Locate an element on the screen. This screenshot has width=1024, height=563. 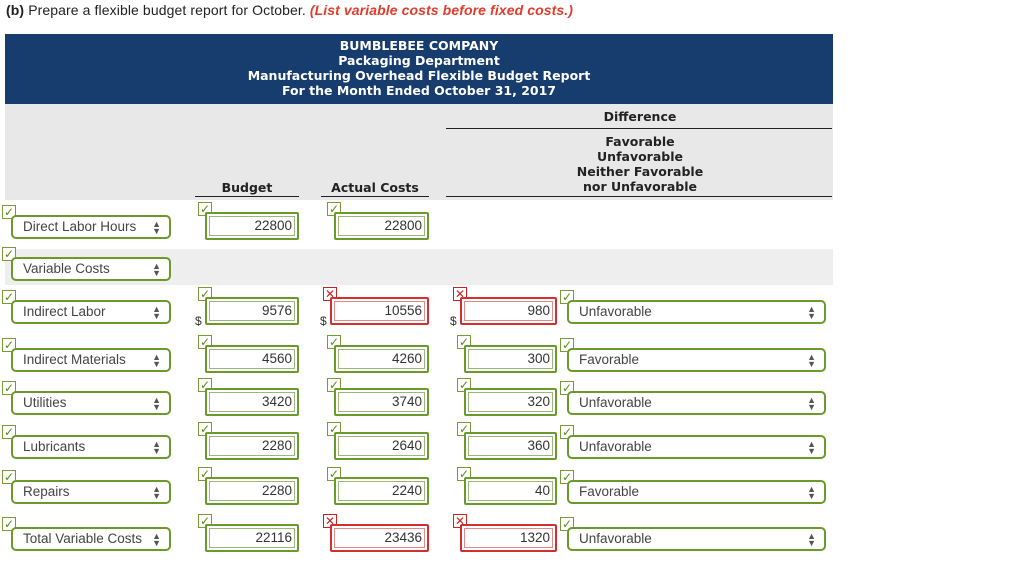
actual-header: Actual Costs is located at coordinates (375, 187).